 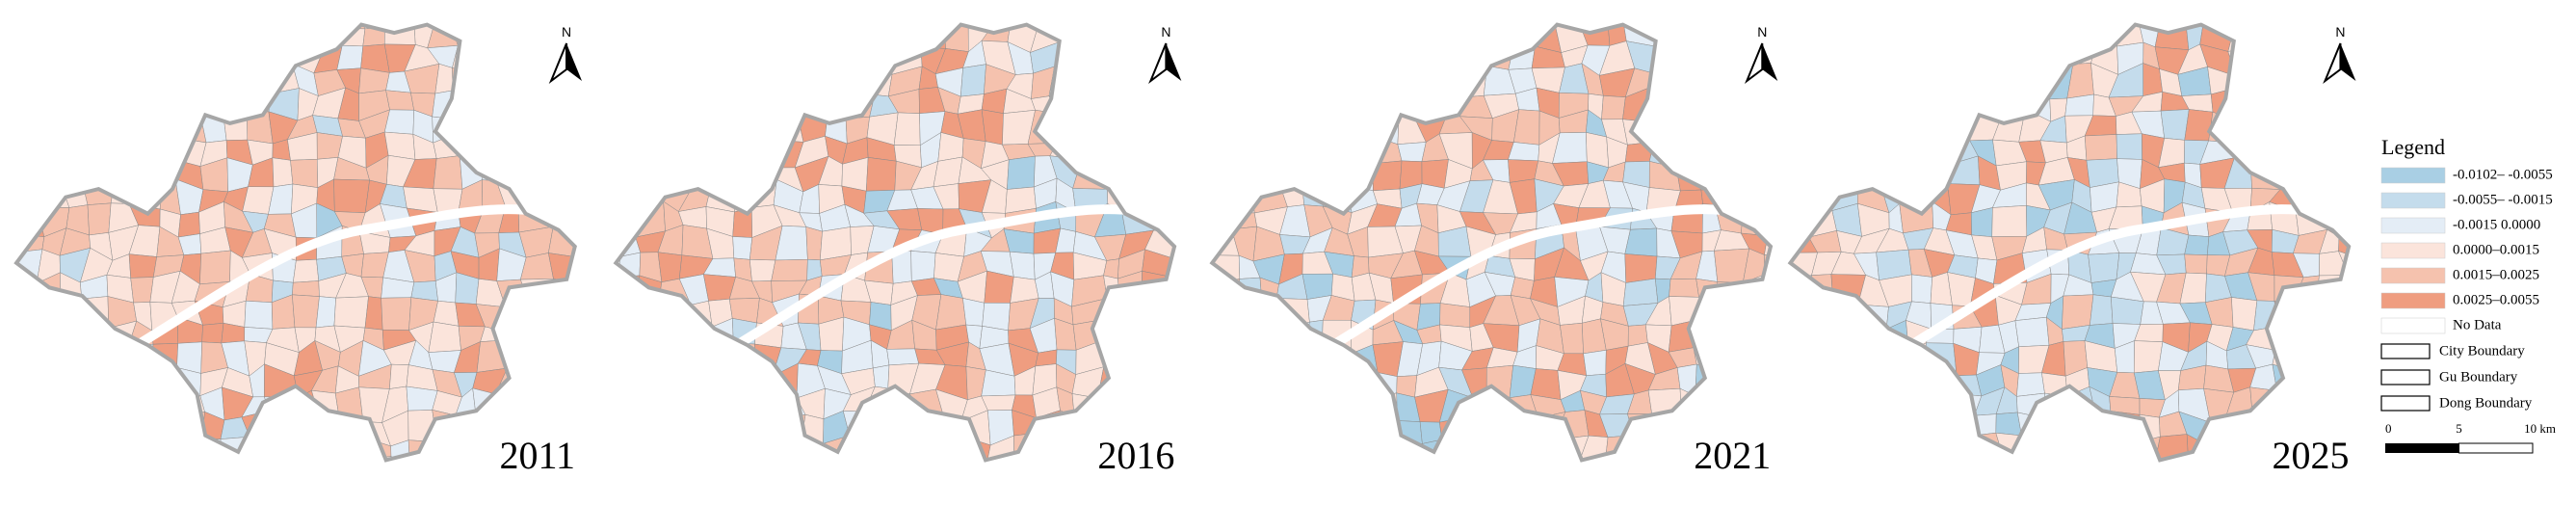 I want to click on boundary-swatch, so click(x=2406, y=377).